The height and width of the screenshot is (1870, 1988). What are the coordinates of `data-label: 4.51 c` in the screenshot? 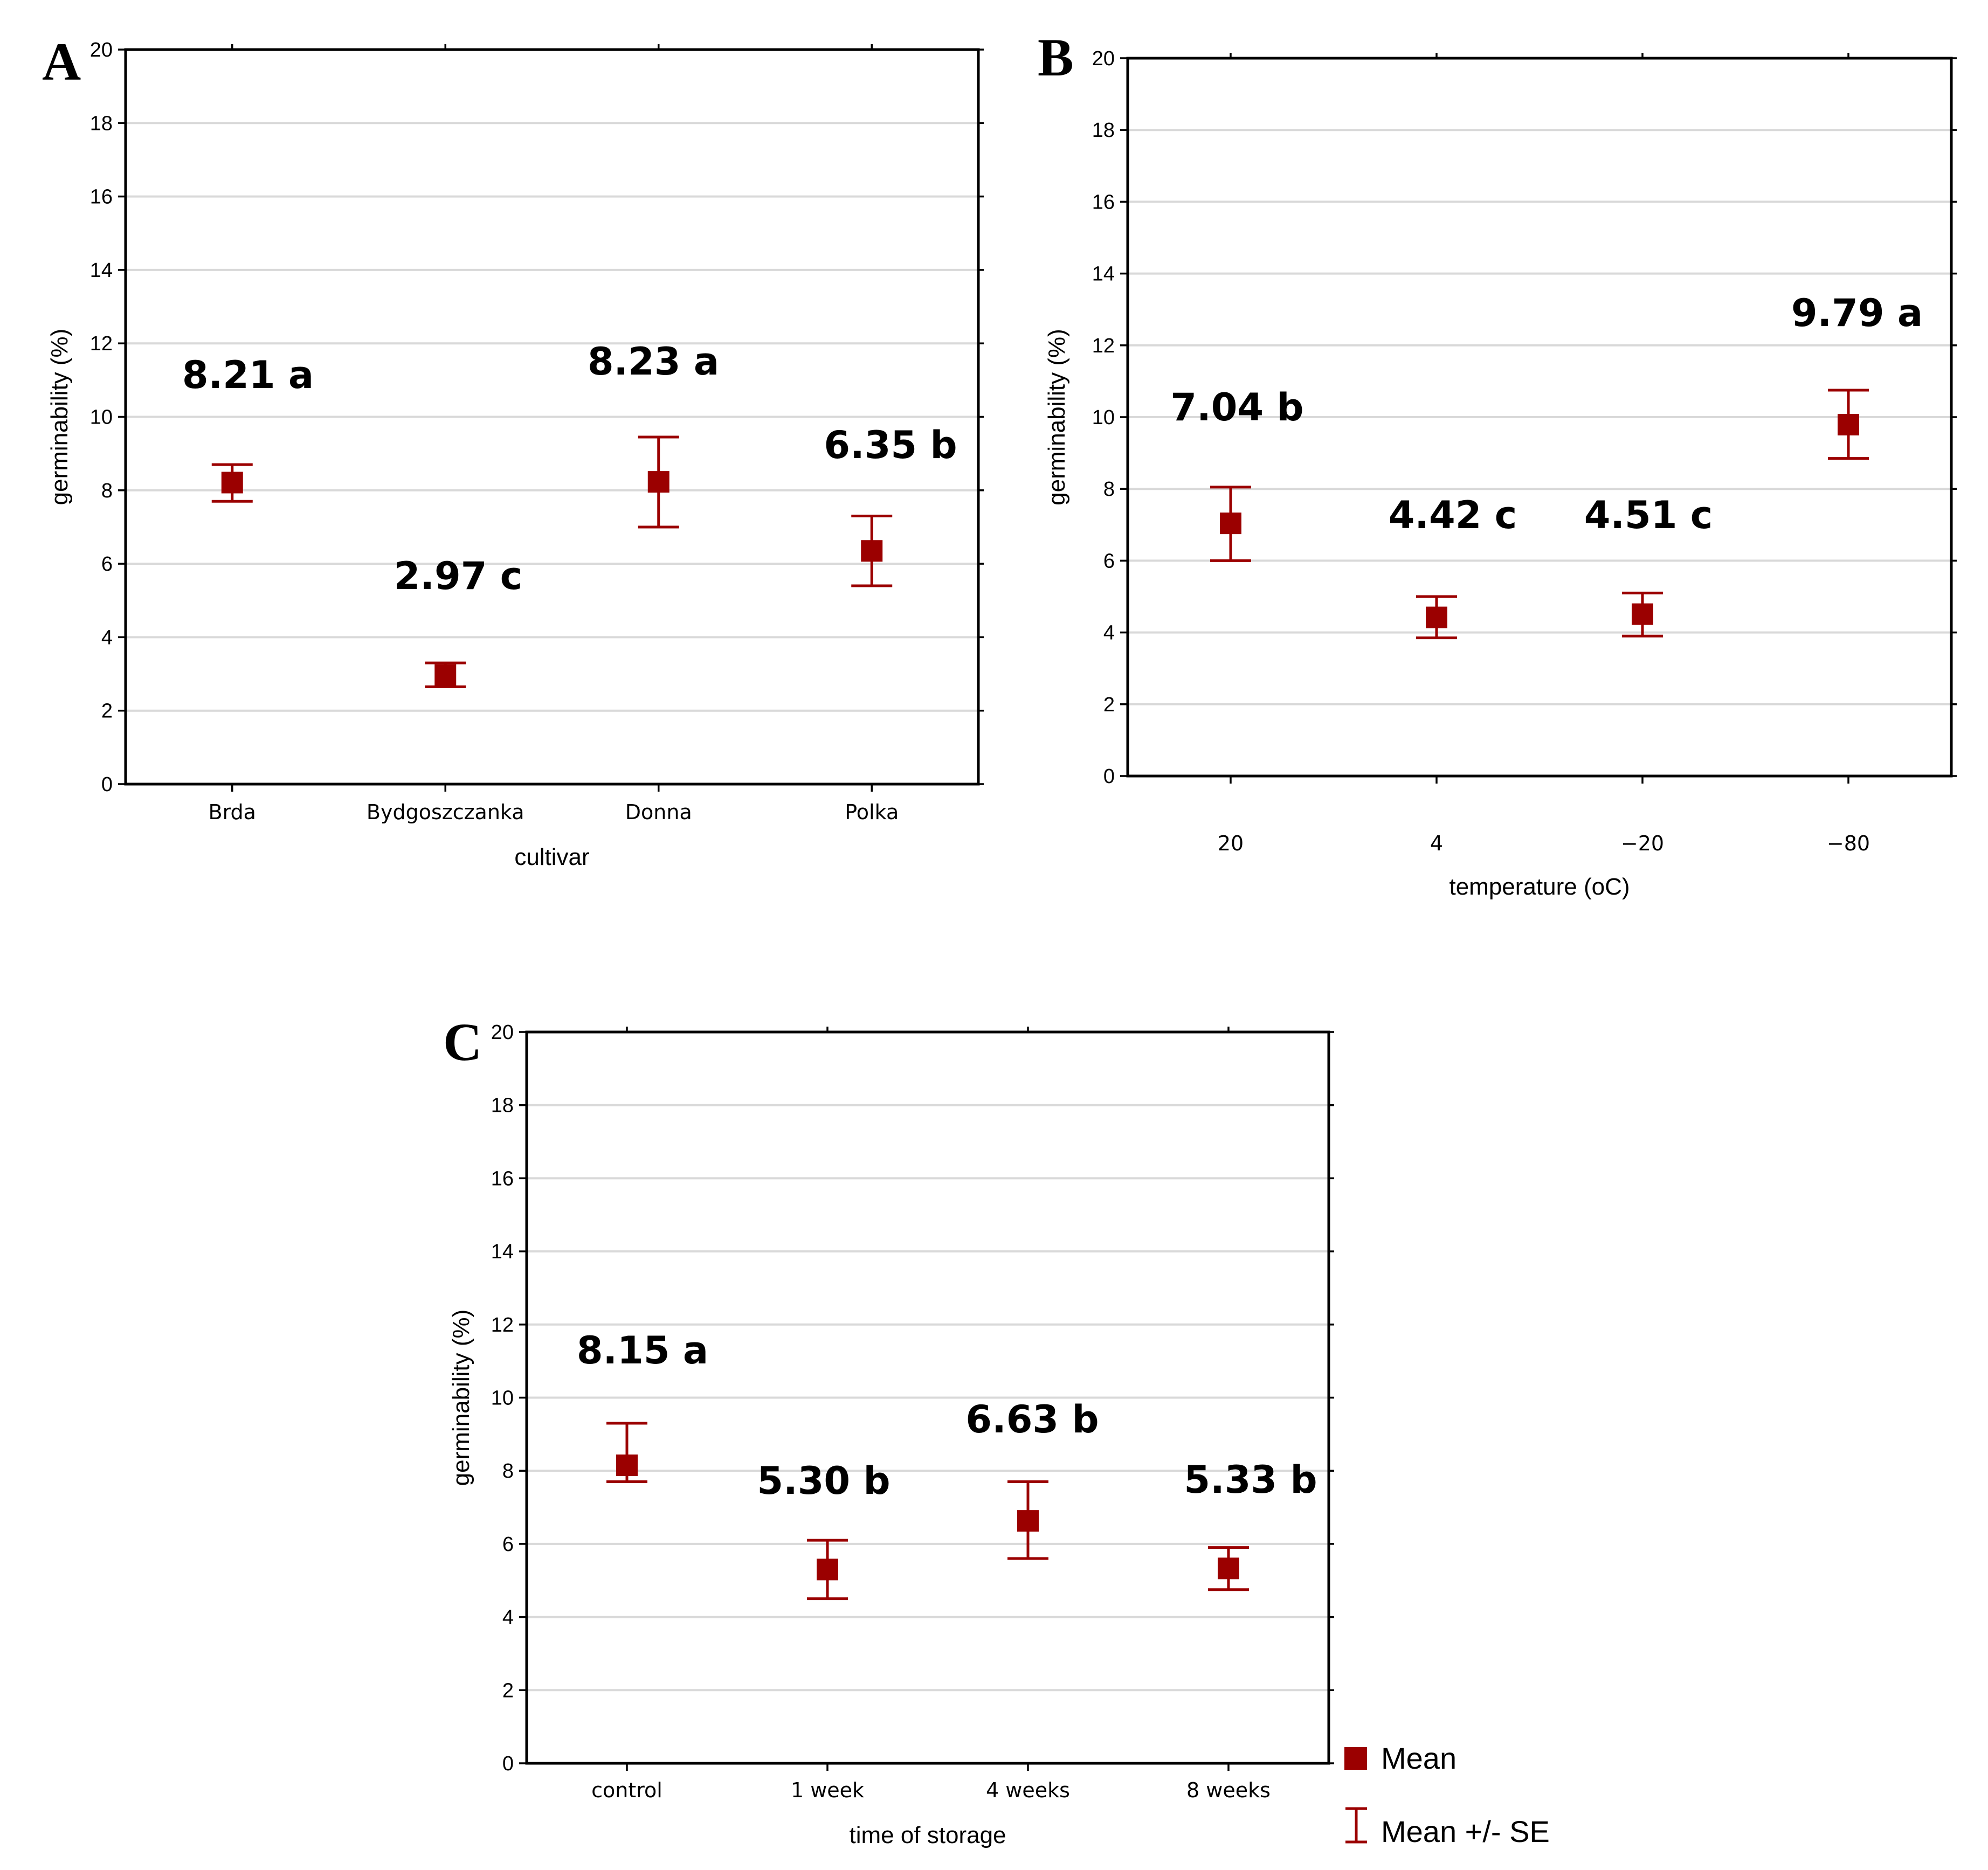 It's located at (1648, 515).